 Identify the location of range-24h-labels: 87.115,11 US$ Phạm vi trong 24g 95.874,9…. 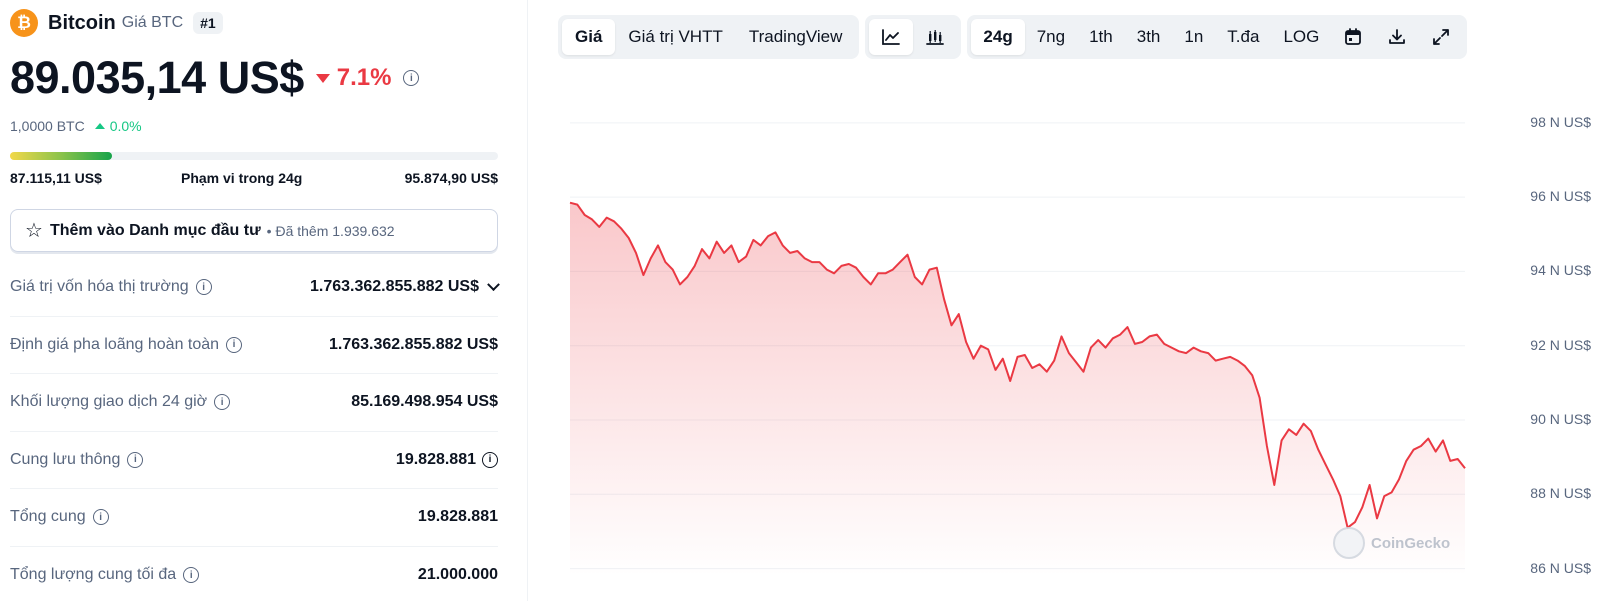
(254, 178).